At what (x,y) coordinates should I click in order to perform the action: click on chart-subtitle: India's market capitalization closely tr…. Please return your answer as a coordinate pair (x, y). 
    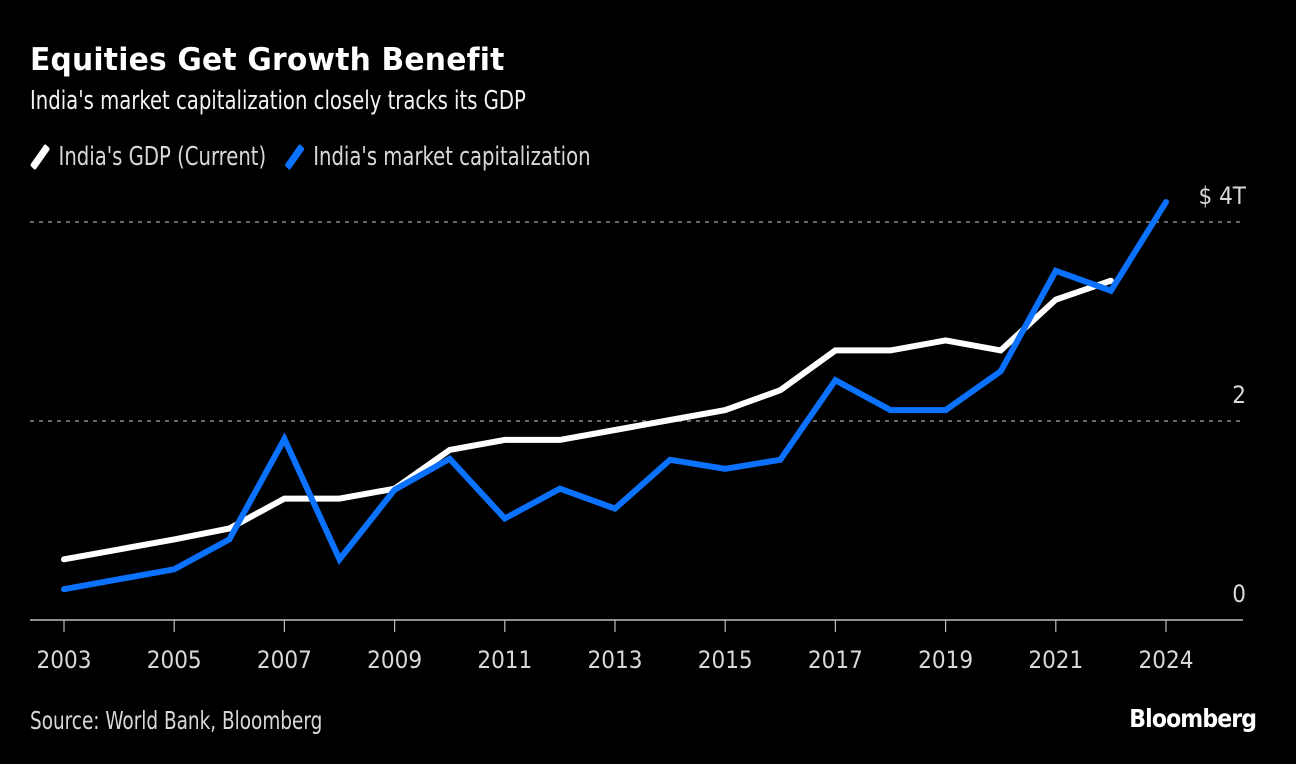
    Looking at the image, I should click on (278, 101).